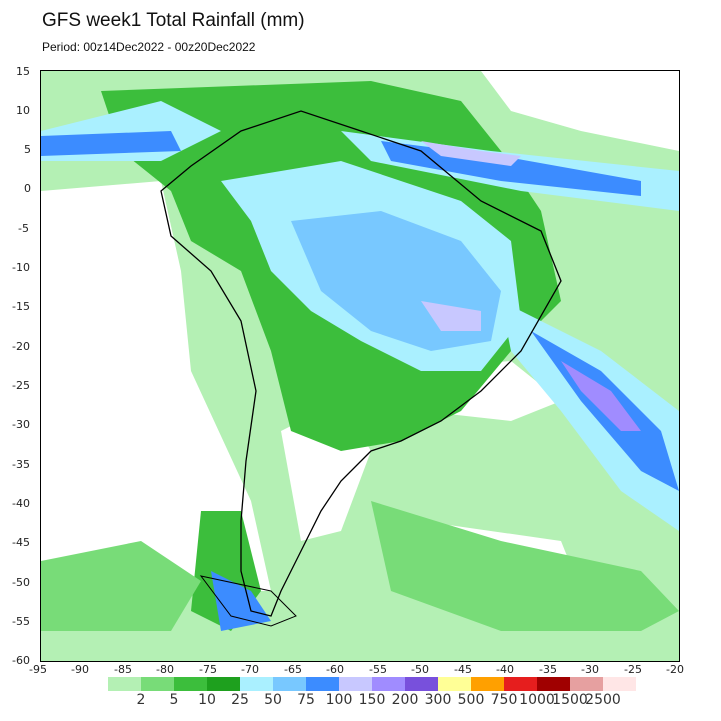  Describe the element at coordinates (273, 700) in the screenshot. I see `legend-label: 50` at that location.